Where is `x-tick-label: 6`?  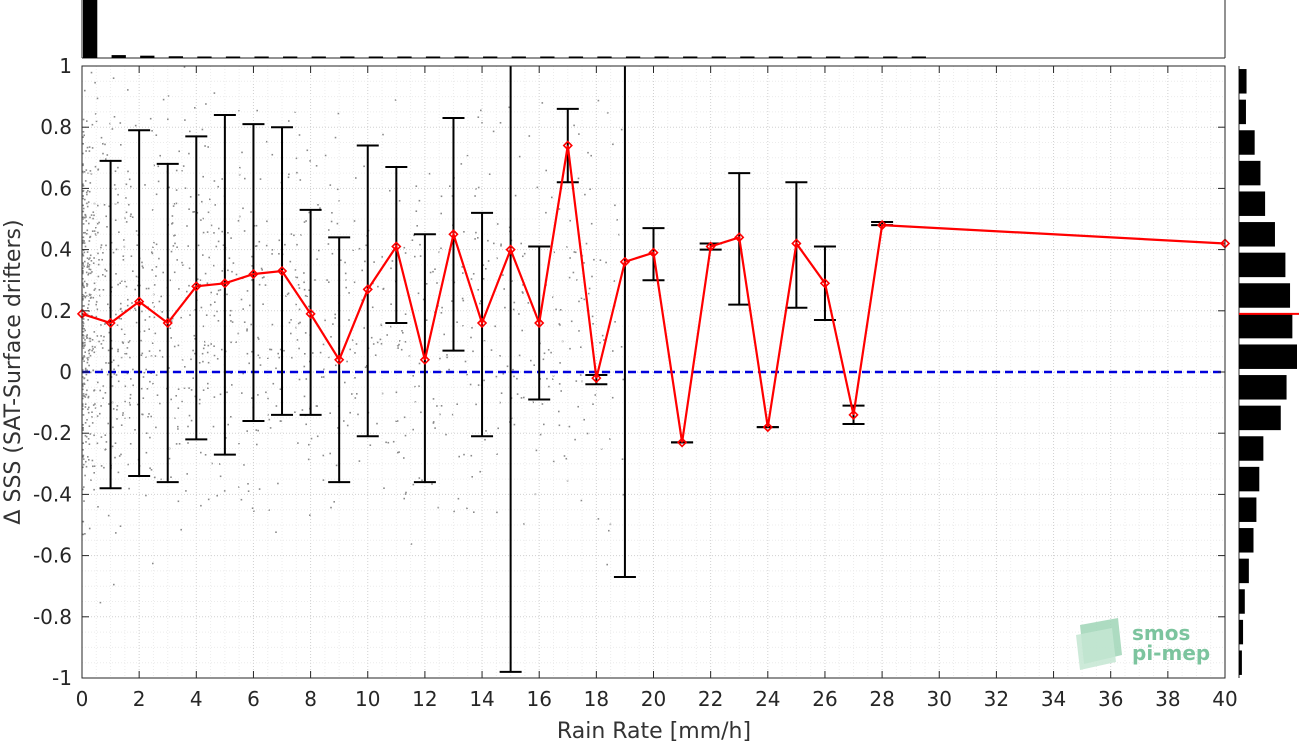 x-tick-label: 6 is located at coordinates (253, 699).